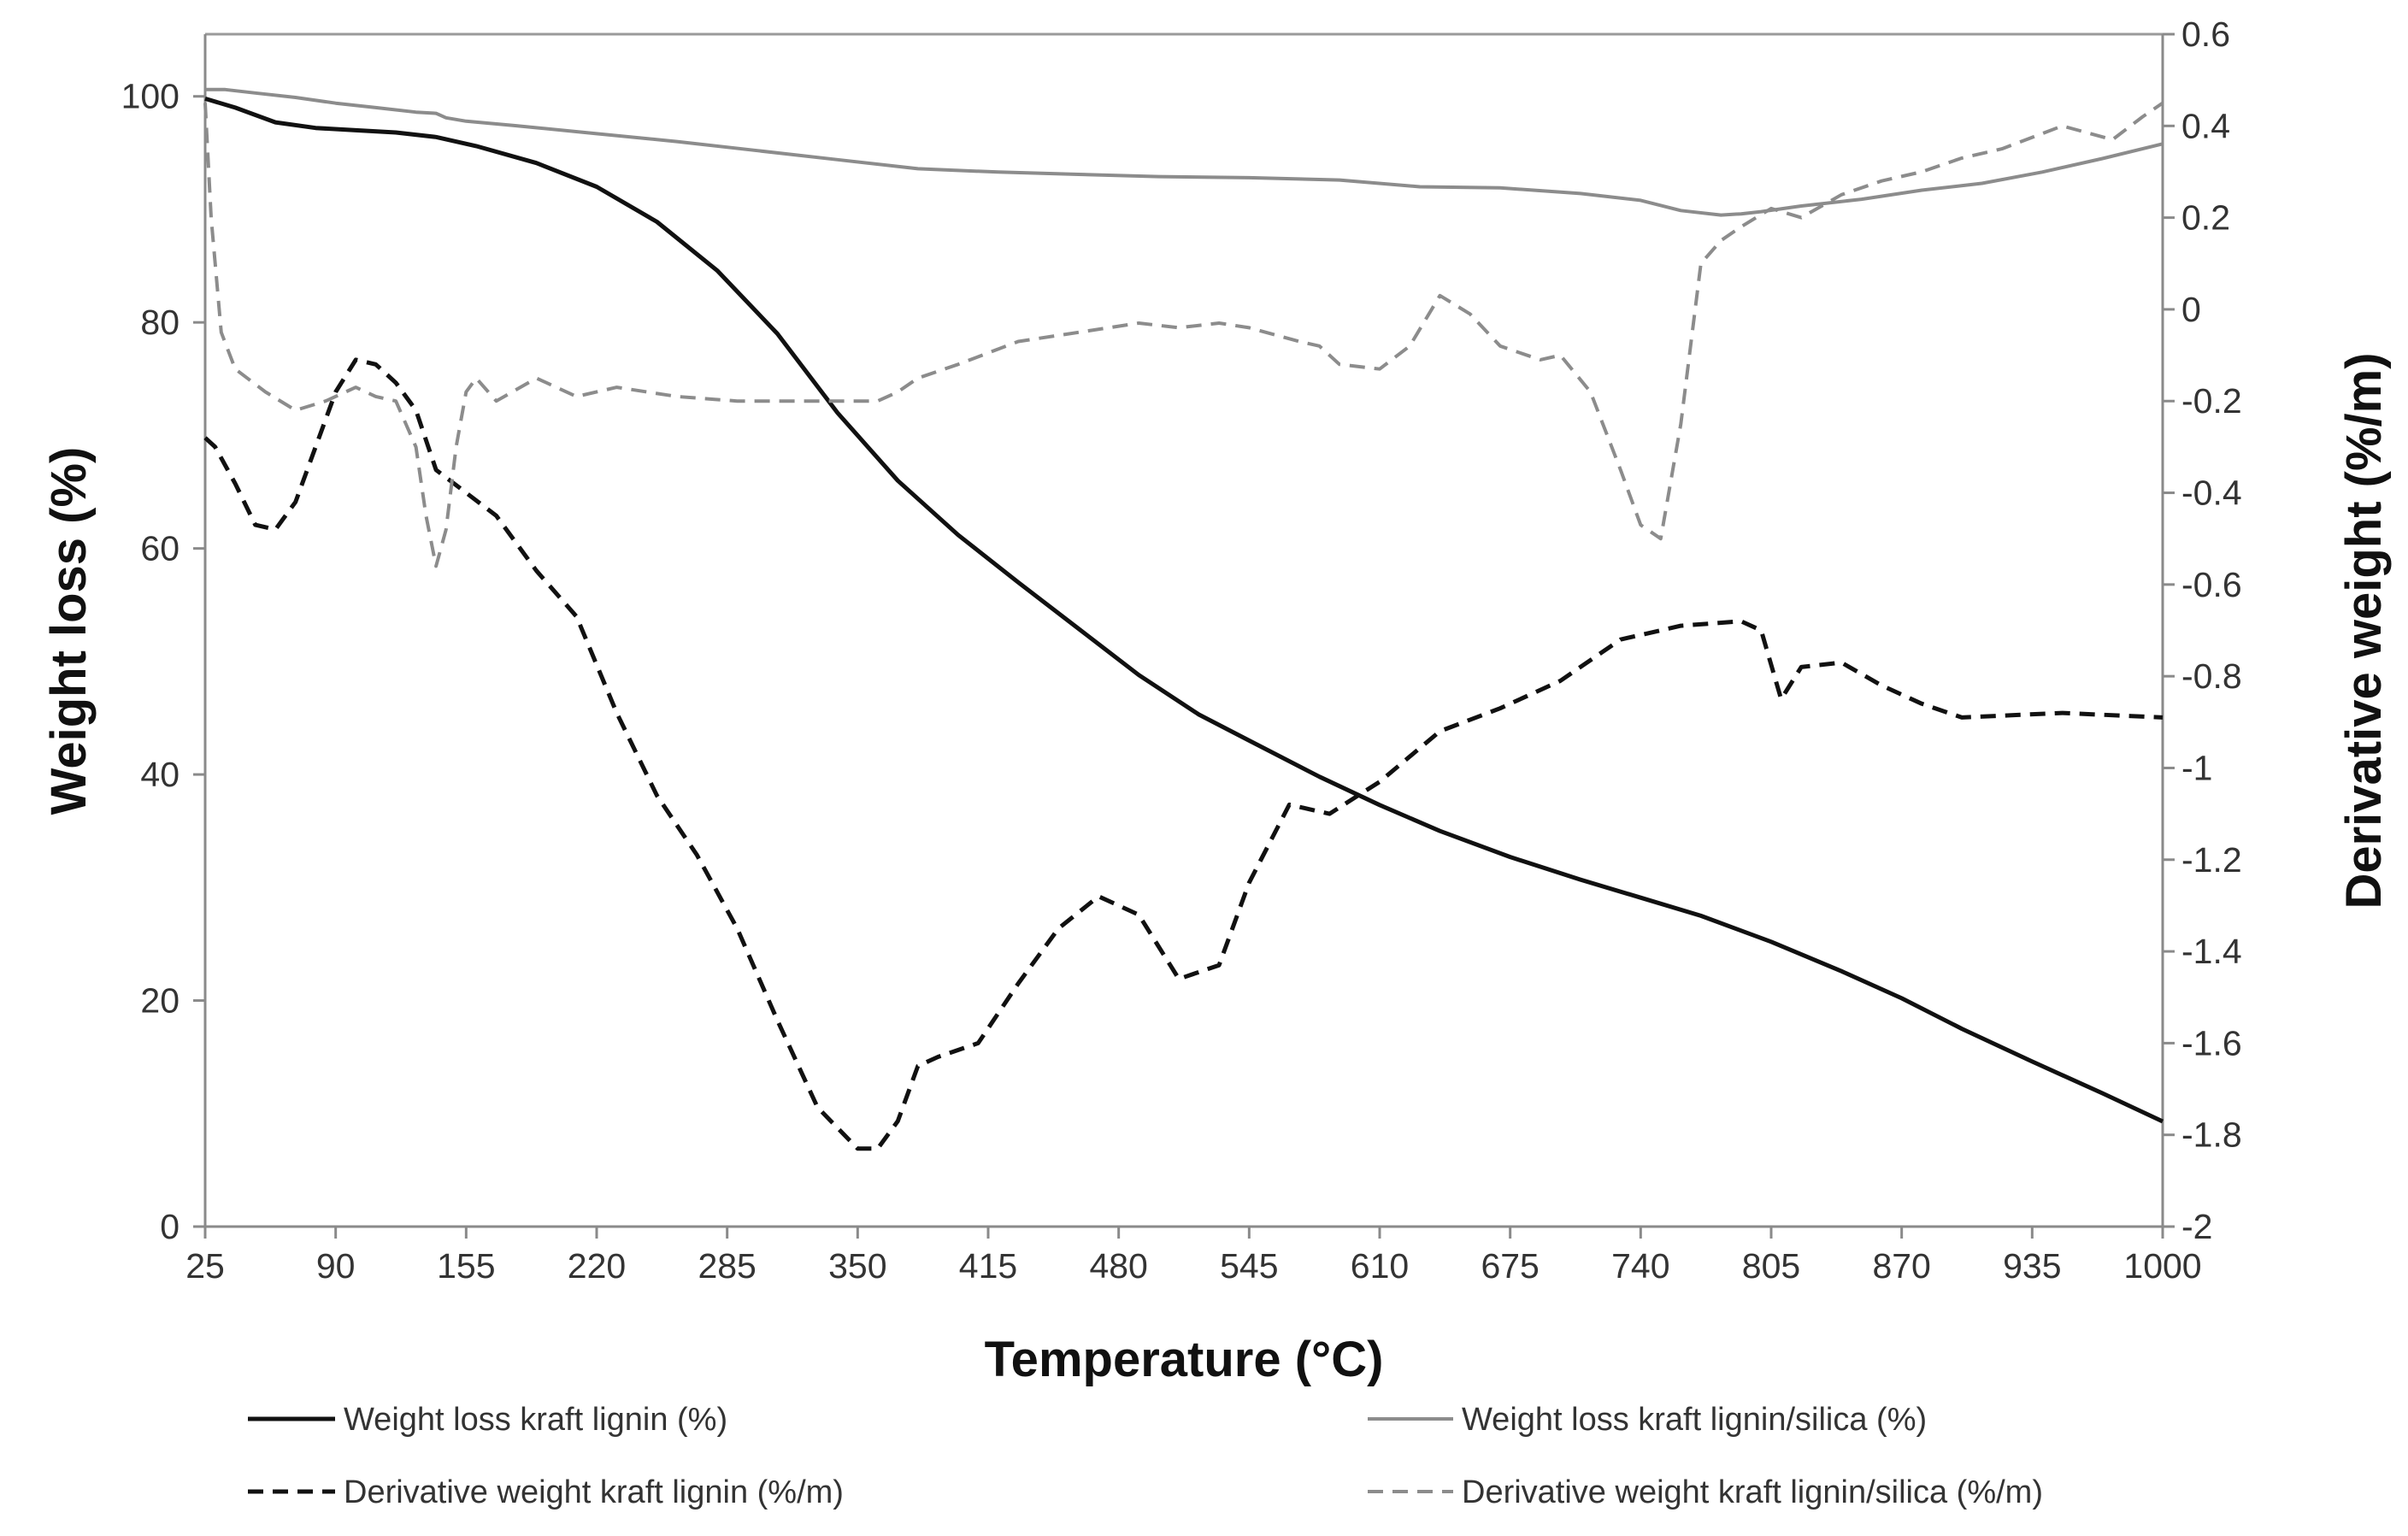  Describe the element at coordinates (1380, 1266) in the screenshot. I see `x-tick-label: 610` at that location.